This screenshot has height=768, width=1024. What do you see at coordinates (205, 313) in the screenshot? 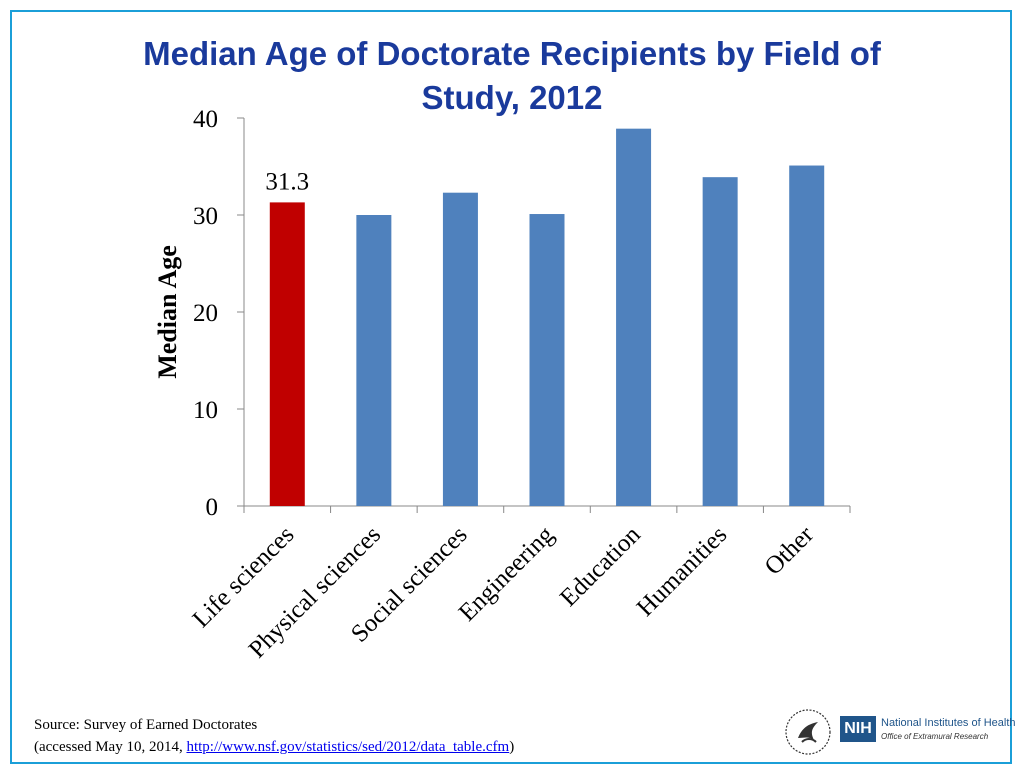
I see `y-tick-label: 20` at bounding box center [205, 313].